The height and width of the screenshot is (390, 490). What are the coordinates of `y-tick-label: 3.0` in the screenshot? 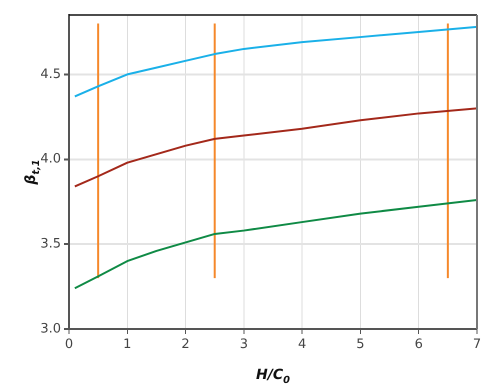 It's located at (50, 328).